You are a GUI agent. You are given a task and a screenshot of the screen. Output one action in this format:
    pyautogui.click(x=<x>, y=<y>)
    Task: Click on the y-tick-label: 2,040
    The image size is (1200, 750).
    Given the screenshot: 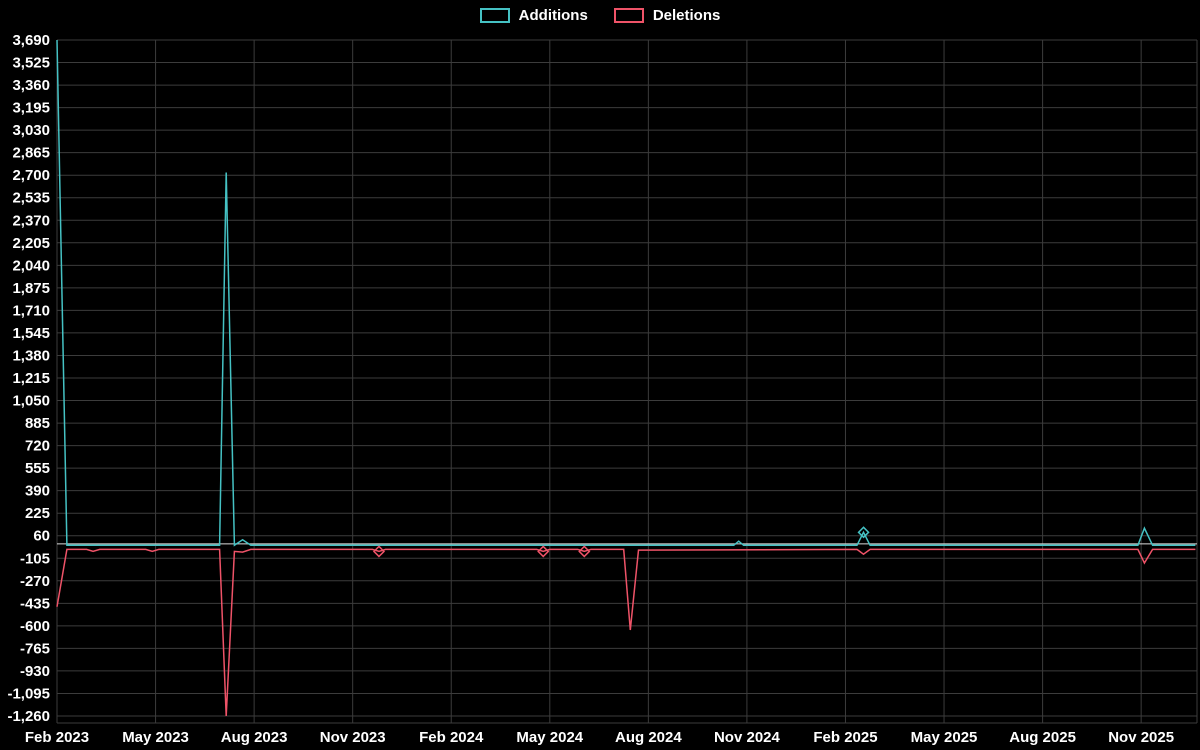 What is the action you would take?
    pyautogui.click(x=31, y=265)
    